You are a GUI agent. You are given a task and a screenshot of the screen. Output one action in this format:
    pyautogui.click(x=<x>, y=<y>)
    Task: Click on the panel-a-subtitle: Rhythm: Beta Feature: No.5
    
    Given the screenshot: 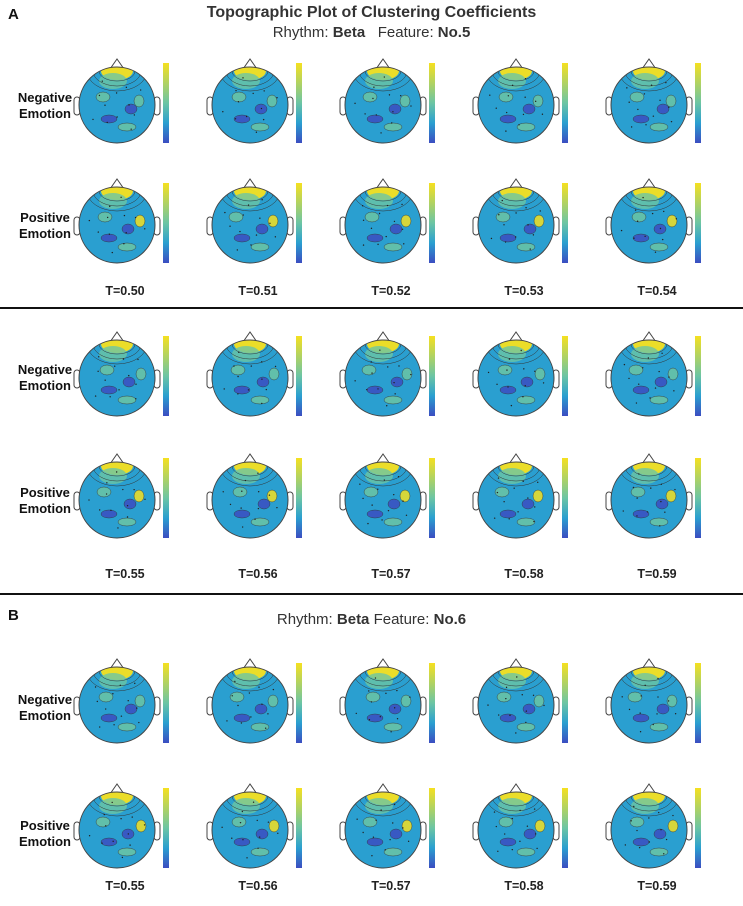 What is the action you would take?
    pyautogui.click(x=371, y=32)
    